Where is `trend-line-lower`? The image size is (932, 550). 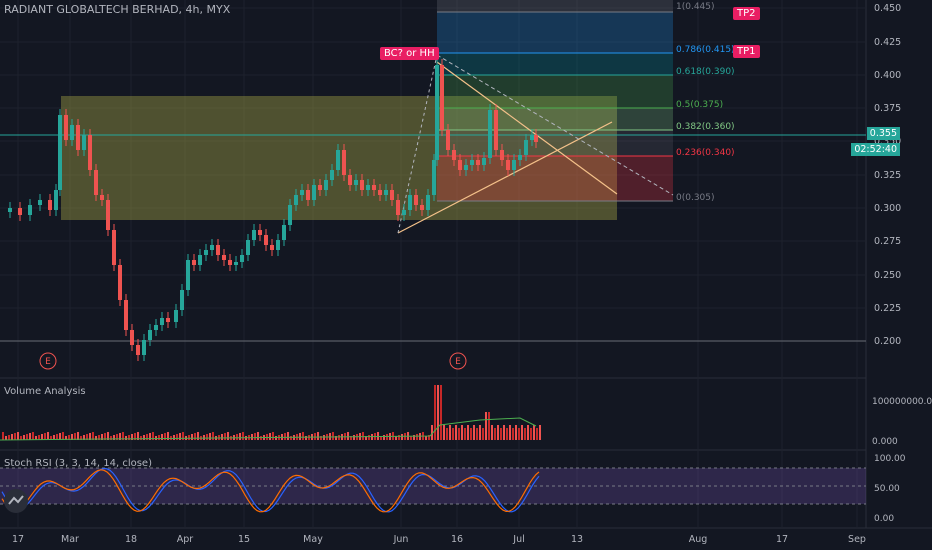
trend-line-lower is located at coordinates (505, 177).